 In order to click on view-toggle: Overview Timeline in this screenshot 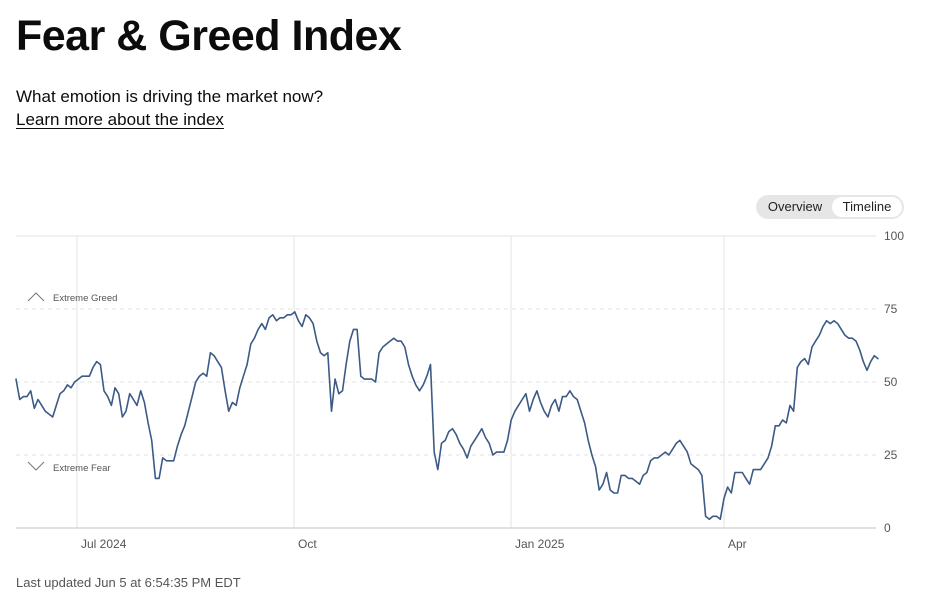, I will do `click(830, 207)`.